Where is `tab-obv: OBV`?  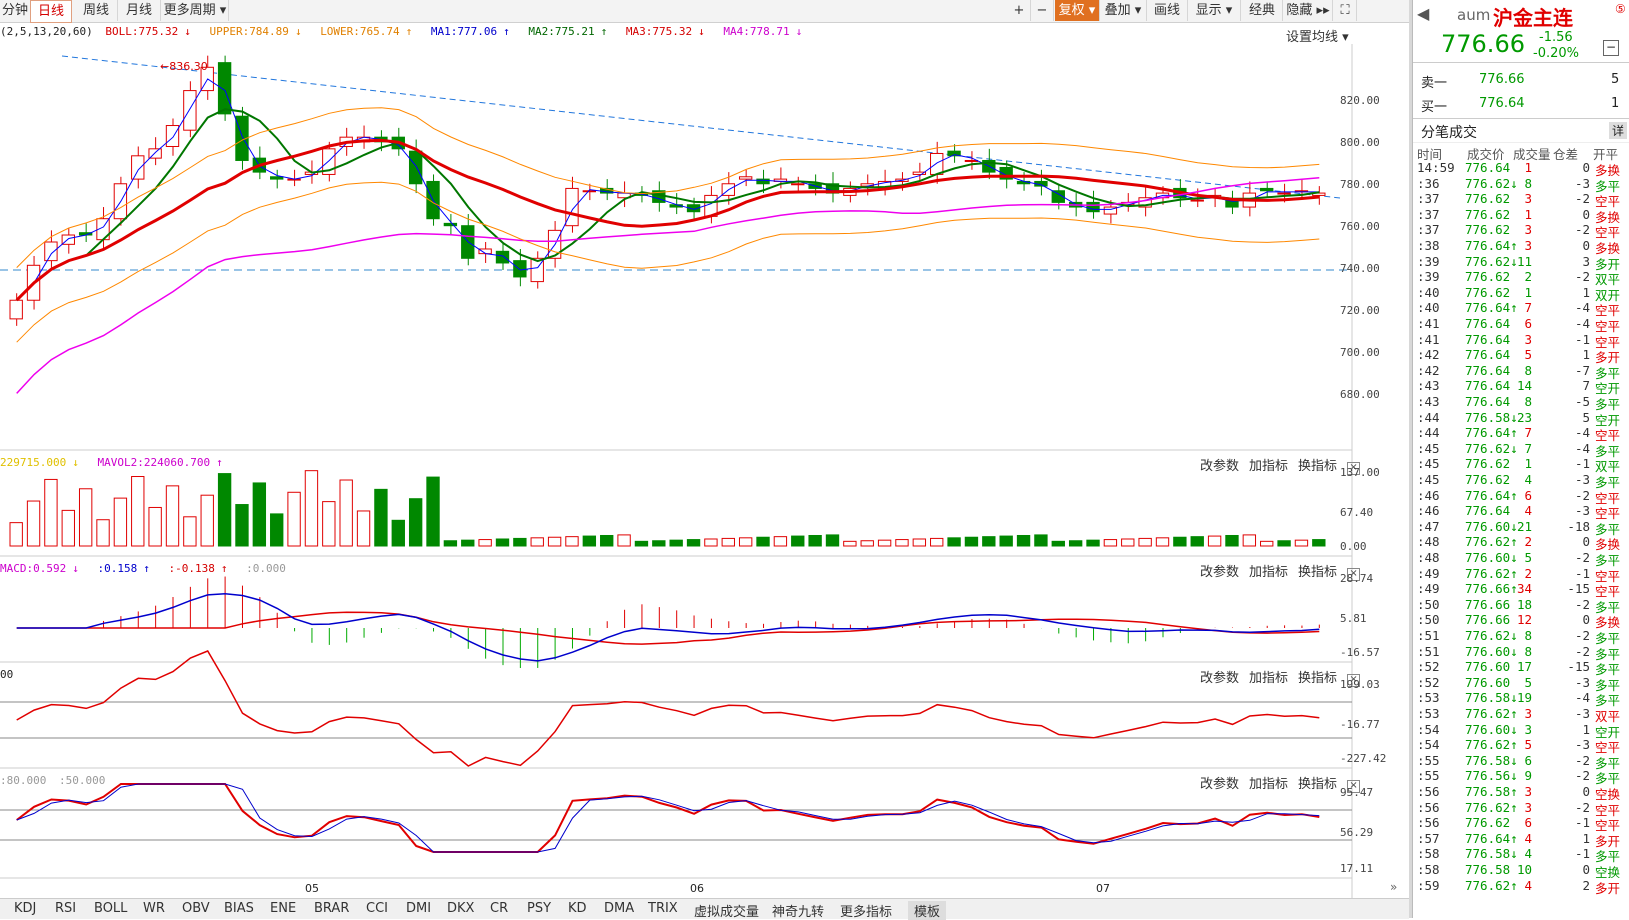 tab-obv: OBV is located at coordinates (196, 908).